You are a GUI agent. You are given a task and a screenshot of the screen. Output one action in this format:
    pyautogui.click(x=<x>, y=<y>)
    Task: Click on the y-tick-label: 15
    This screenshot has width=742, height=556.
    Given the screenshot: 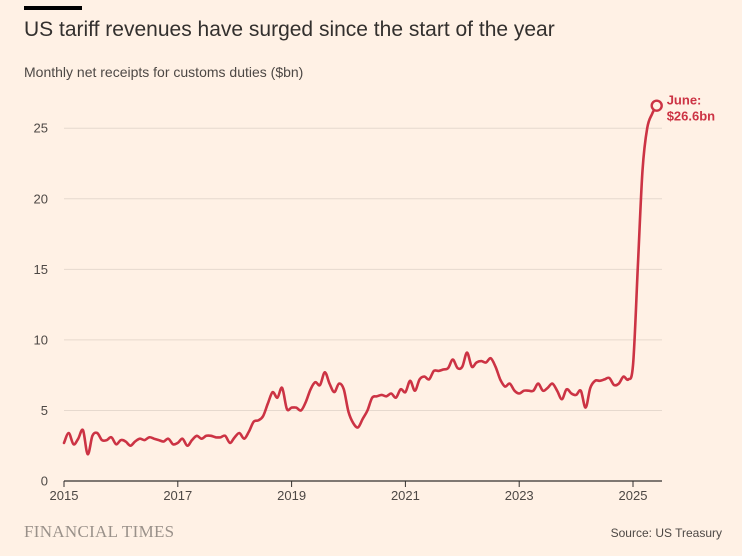 What is the action you would take?
    pyautogui.click(x=41, y=269)
    